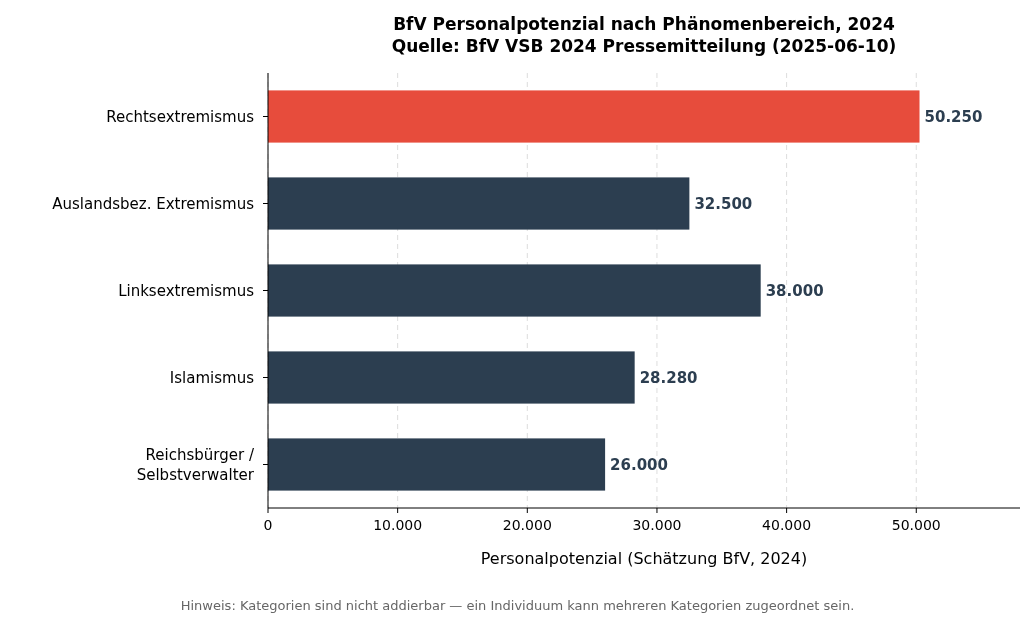 This screenshot has height=628, width=1035. I want to click on chart-title: BfV Personalpotenzial nach Phänomenbereich, 2024, so click(644, 24).